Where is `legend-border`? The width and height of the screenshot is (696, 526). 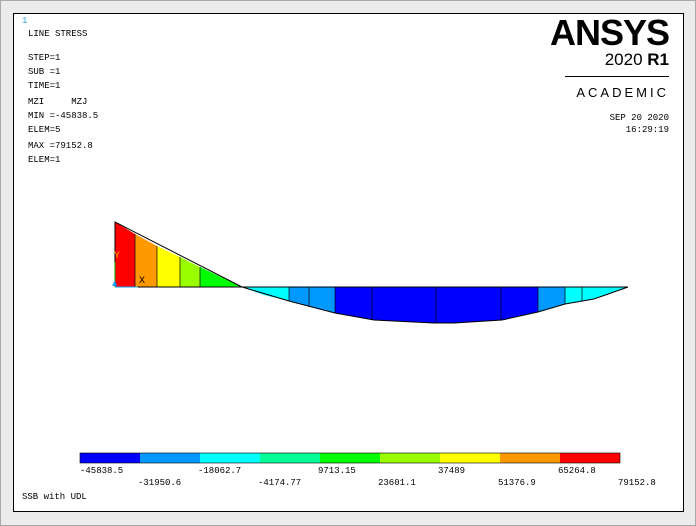
legend-border is located at coordinates (350, 458).